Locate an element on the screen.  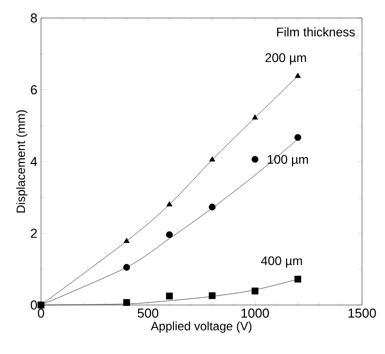
series-label: 200 µm is located at coordinates (285, 59).